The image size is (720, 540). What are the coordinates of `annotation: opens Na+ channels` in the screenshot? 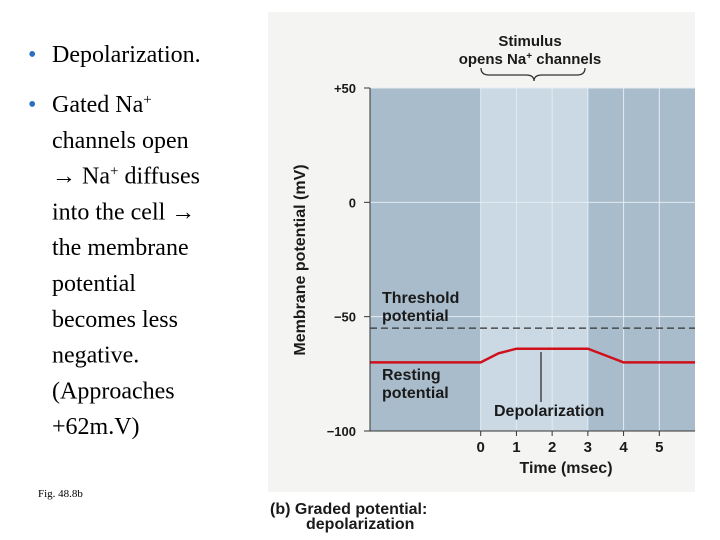 It's located at (530, 60).